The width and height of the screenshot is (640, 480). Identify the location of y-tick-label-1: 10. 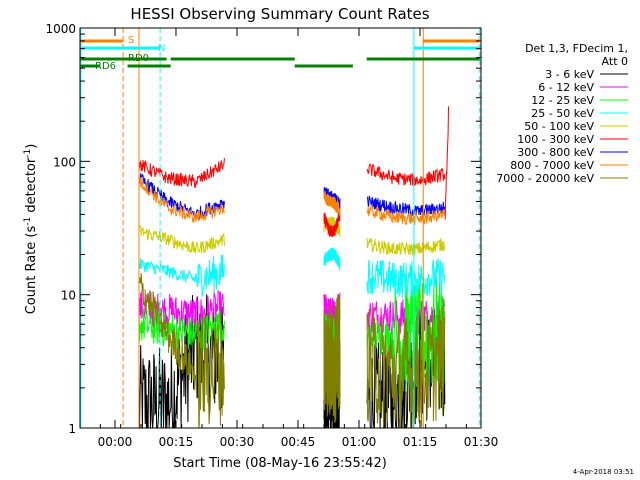
(68, 296).